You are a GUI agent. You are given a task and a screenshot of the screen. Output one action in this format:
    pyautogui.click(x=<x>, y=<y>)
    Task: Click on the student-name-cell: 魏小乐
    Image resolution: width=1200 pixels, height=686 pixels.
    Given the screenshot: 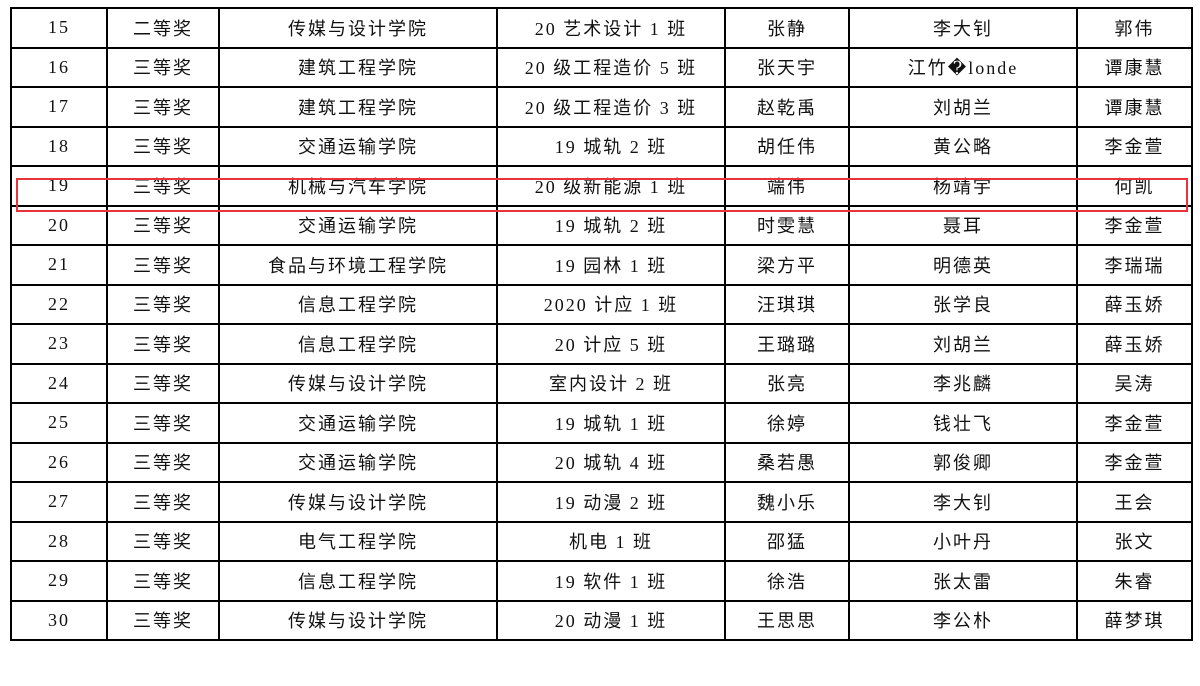 What is the action you would take?
    pyautogui.click(x=787, y=502)
    